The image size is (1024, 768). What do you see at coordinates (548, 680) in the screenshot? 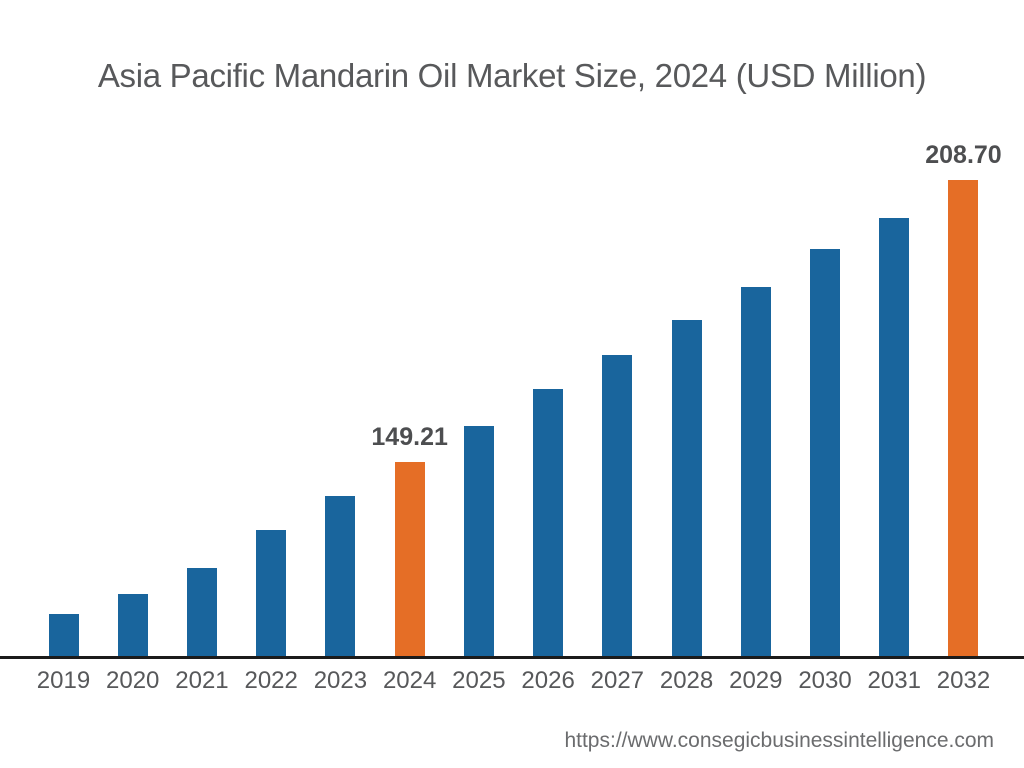
I see `x-tick-2026: 2026` at bounding box center [548, 680].